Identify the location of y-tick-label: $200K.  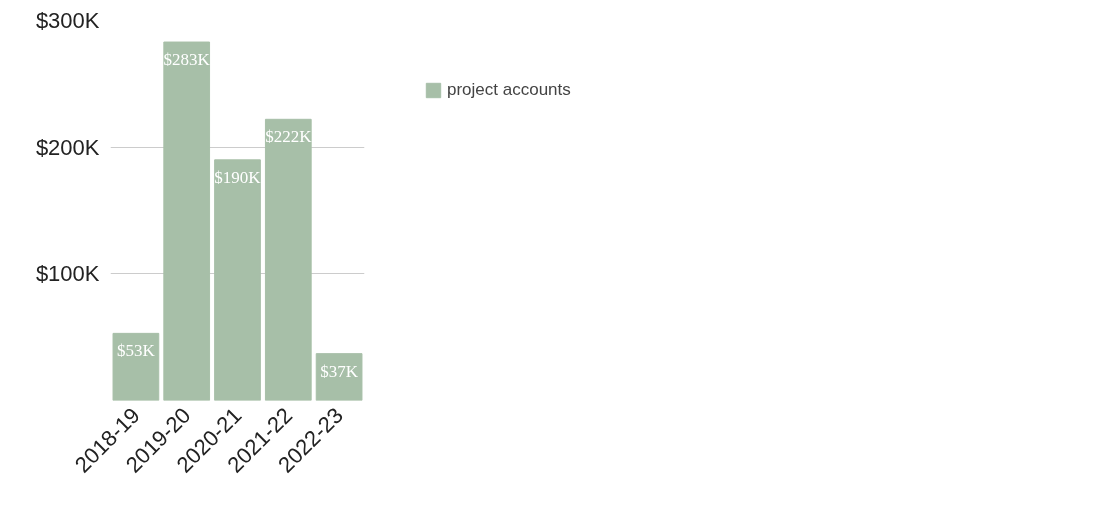
(67, 147).